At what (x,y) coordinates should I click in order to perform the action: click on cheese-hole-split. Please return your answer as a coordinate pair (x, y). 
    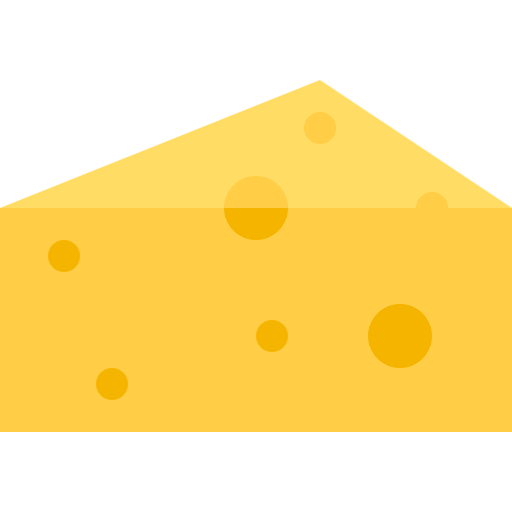
    Looking at the image, I should click on (256, 208).